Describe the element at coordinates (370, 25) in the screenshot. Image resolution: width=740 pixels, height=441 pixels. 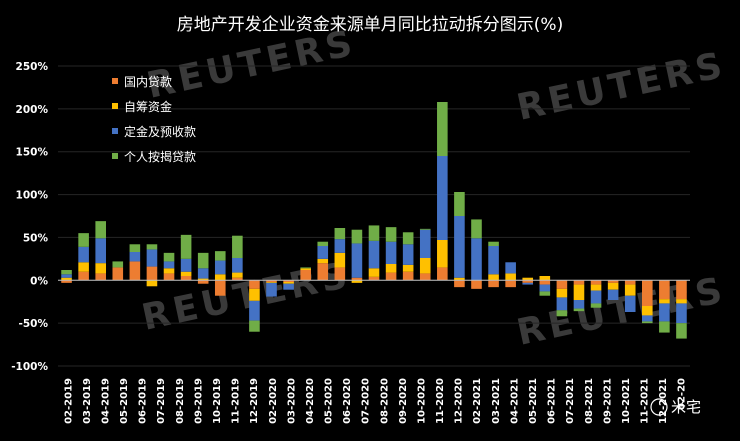
I see `chart-title: 房地产开发企业资金来源单月同比拉动拆分图示(%)` at that location.